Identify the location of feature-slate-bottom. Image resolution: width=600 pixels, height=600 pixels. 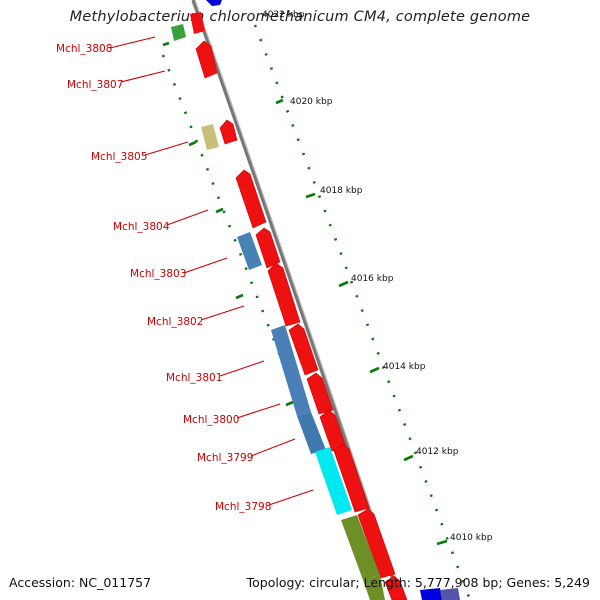
(450, 594).